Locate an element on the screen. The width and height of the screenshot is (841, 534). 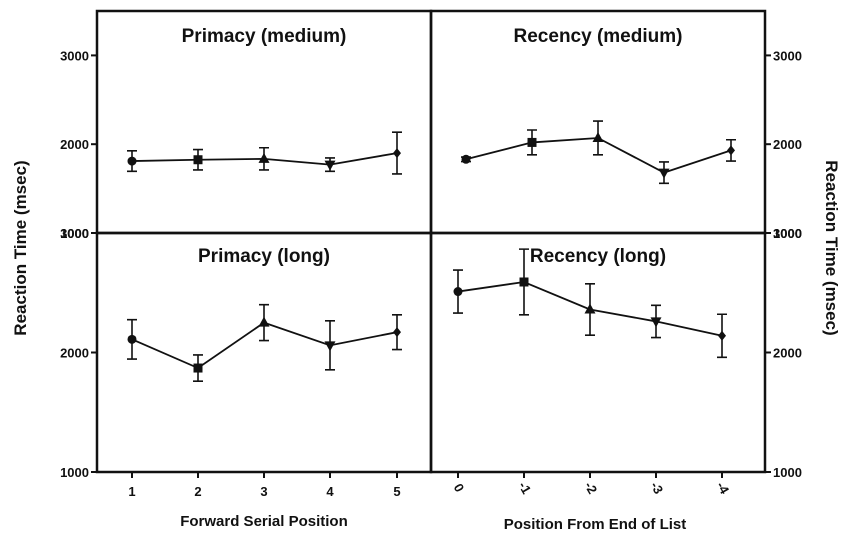
y-tick-label-recency-medium-1: 2000 is located at coordinates (787, 144).